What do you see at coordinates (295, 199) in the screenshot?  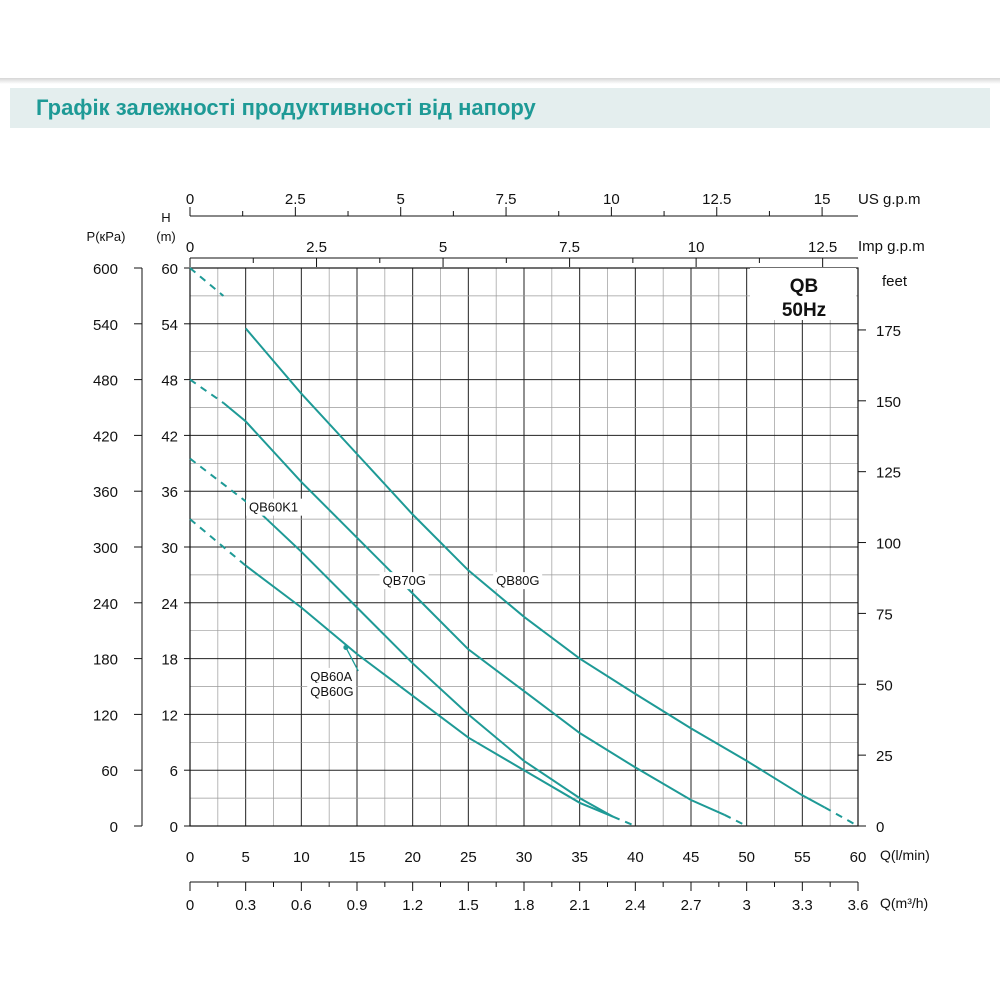 I see `x-us-tick-label: 2.5` at bounding box center [295, 199].